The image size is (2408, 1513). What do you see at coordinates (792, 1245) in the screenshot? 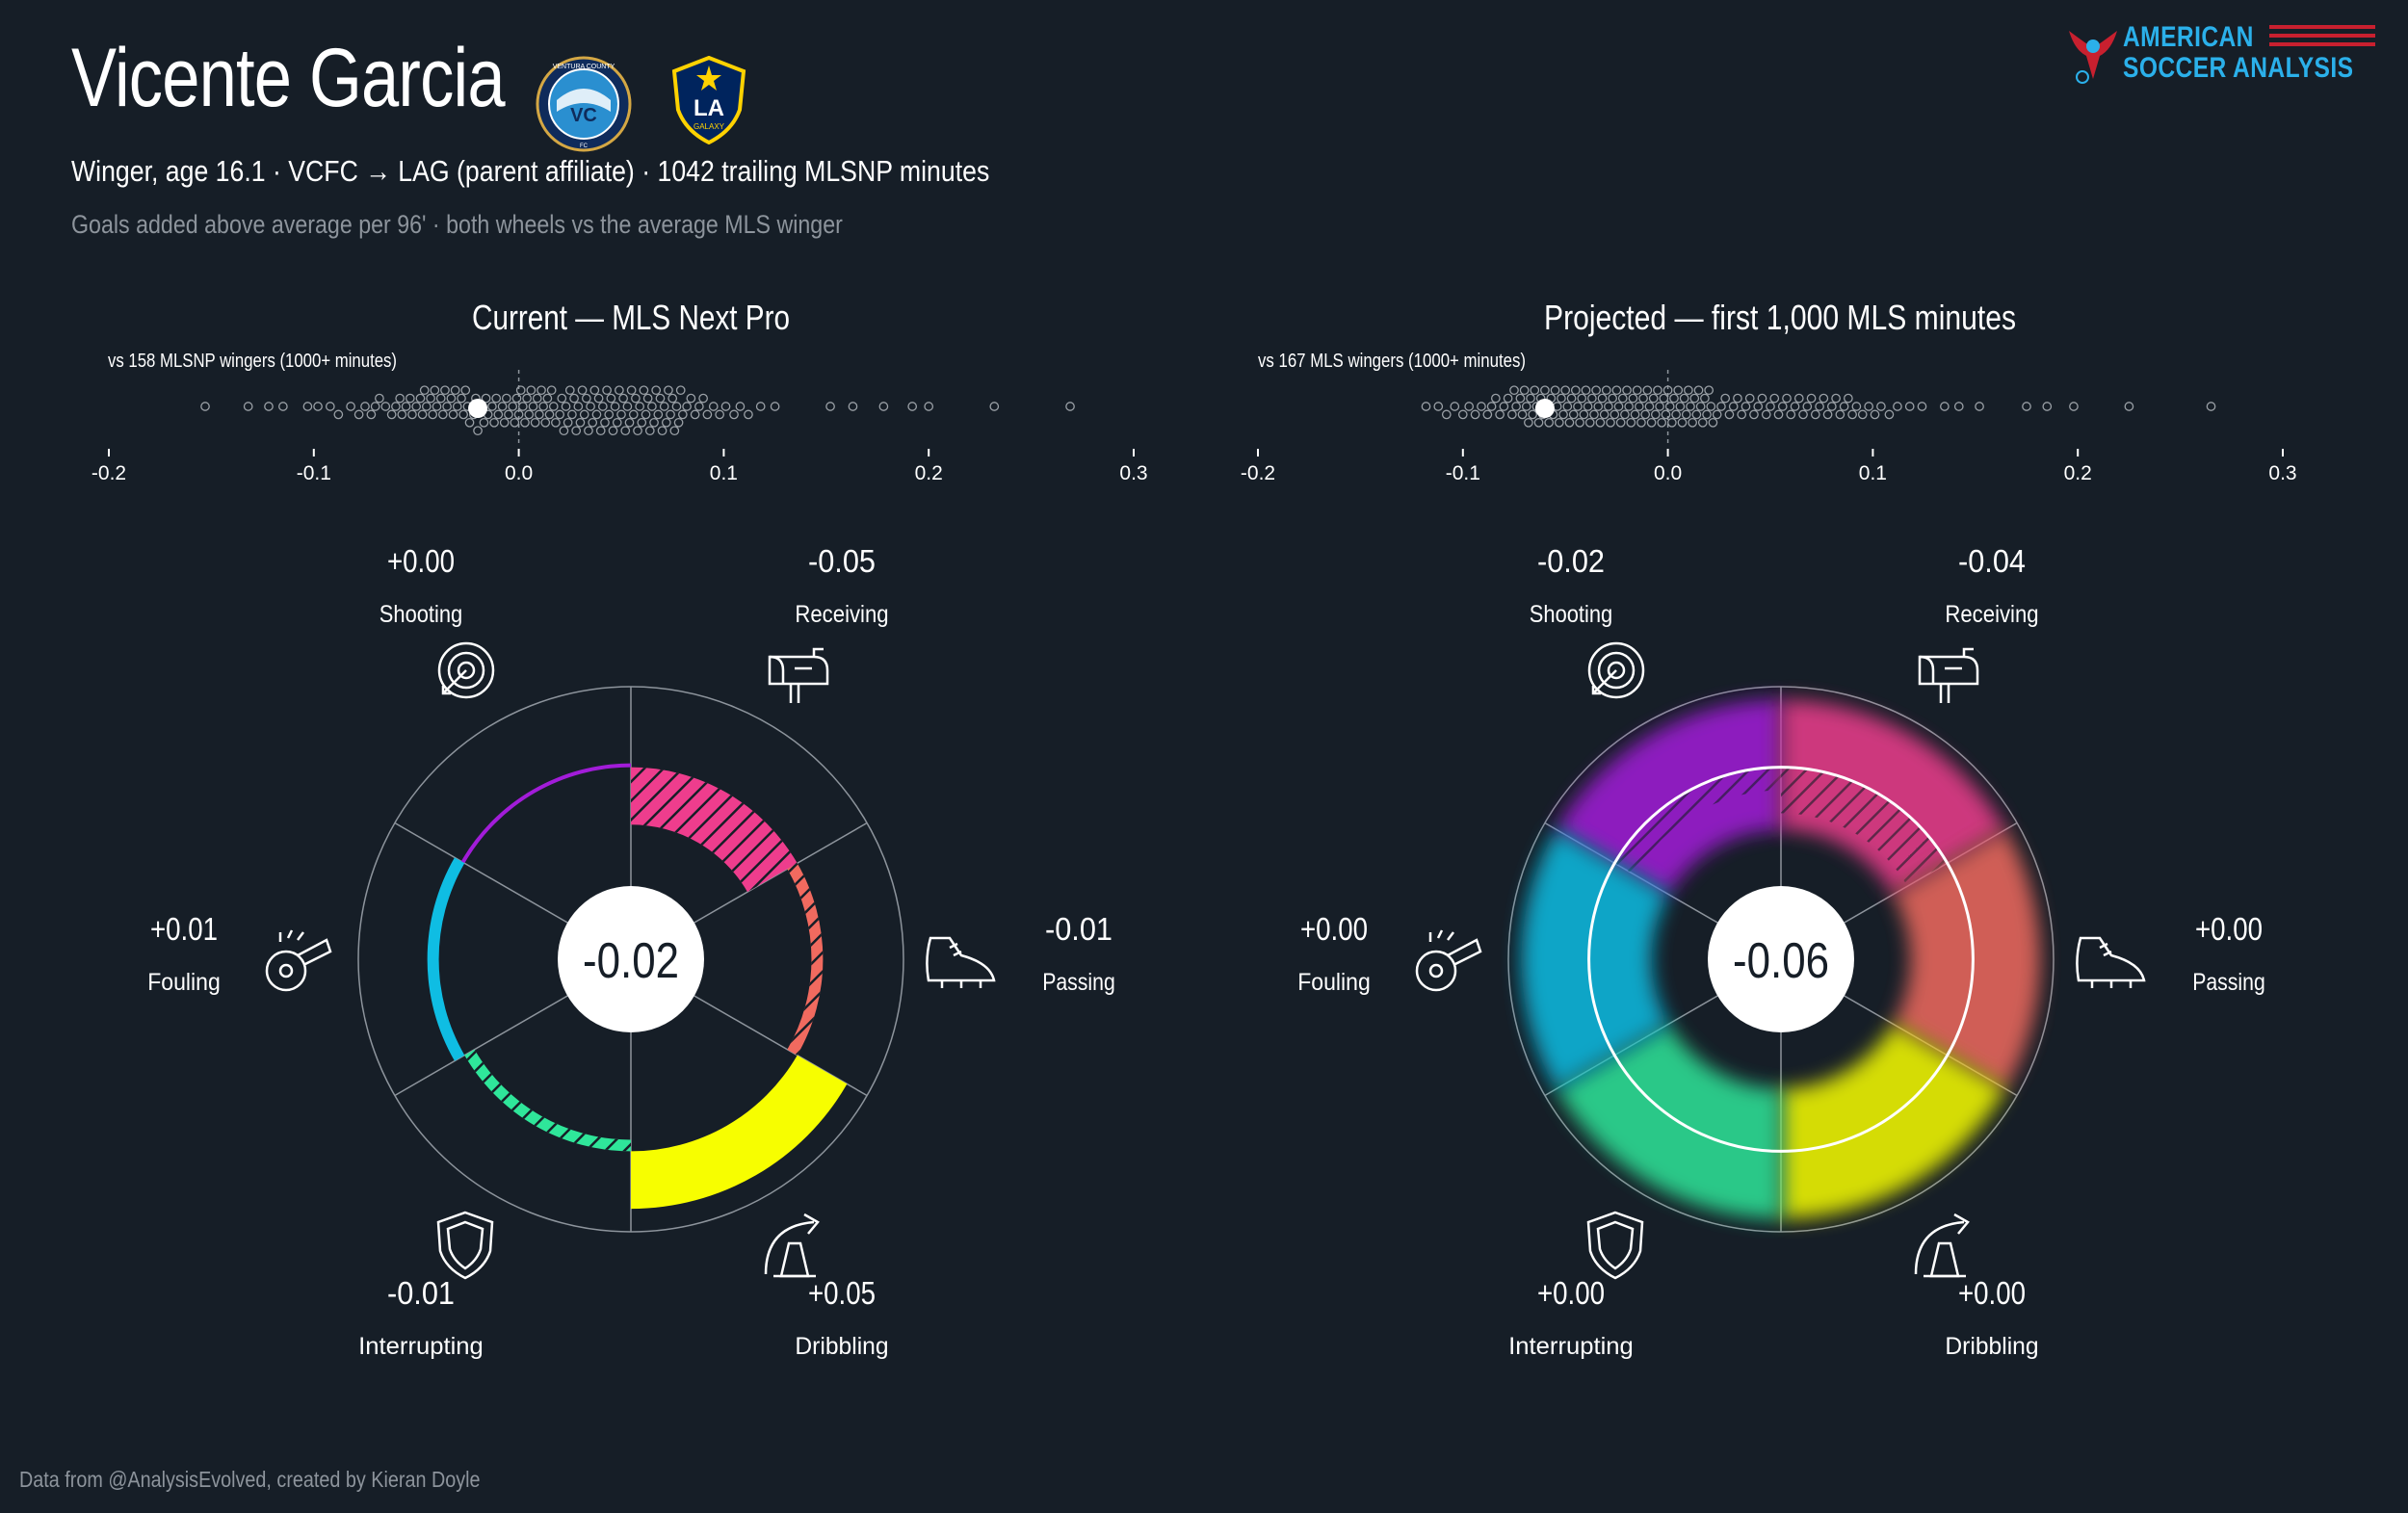
I see `cone-icon` at bounding box center [792, 1245].